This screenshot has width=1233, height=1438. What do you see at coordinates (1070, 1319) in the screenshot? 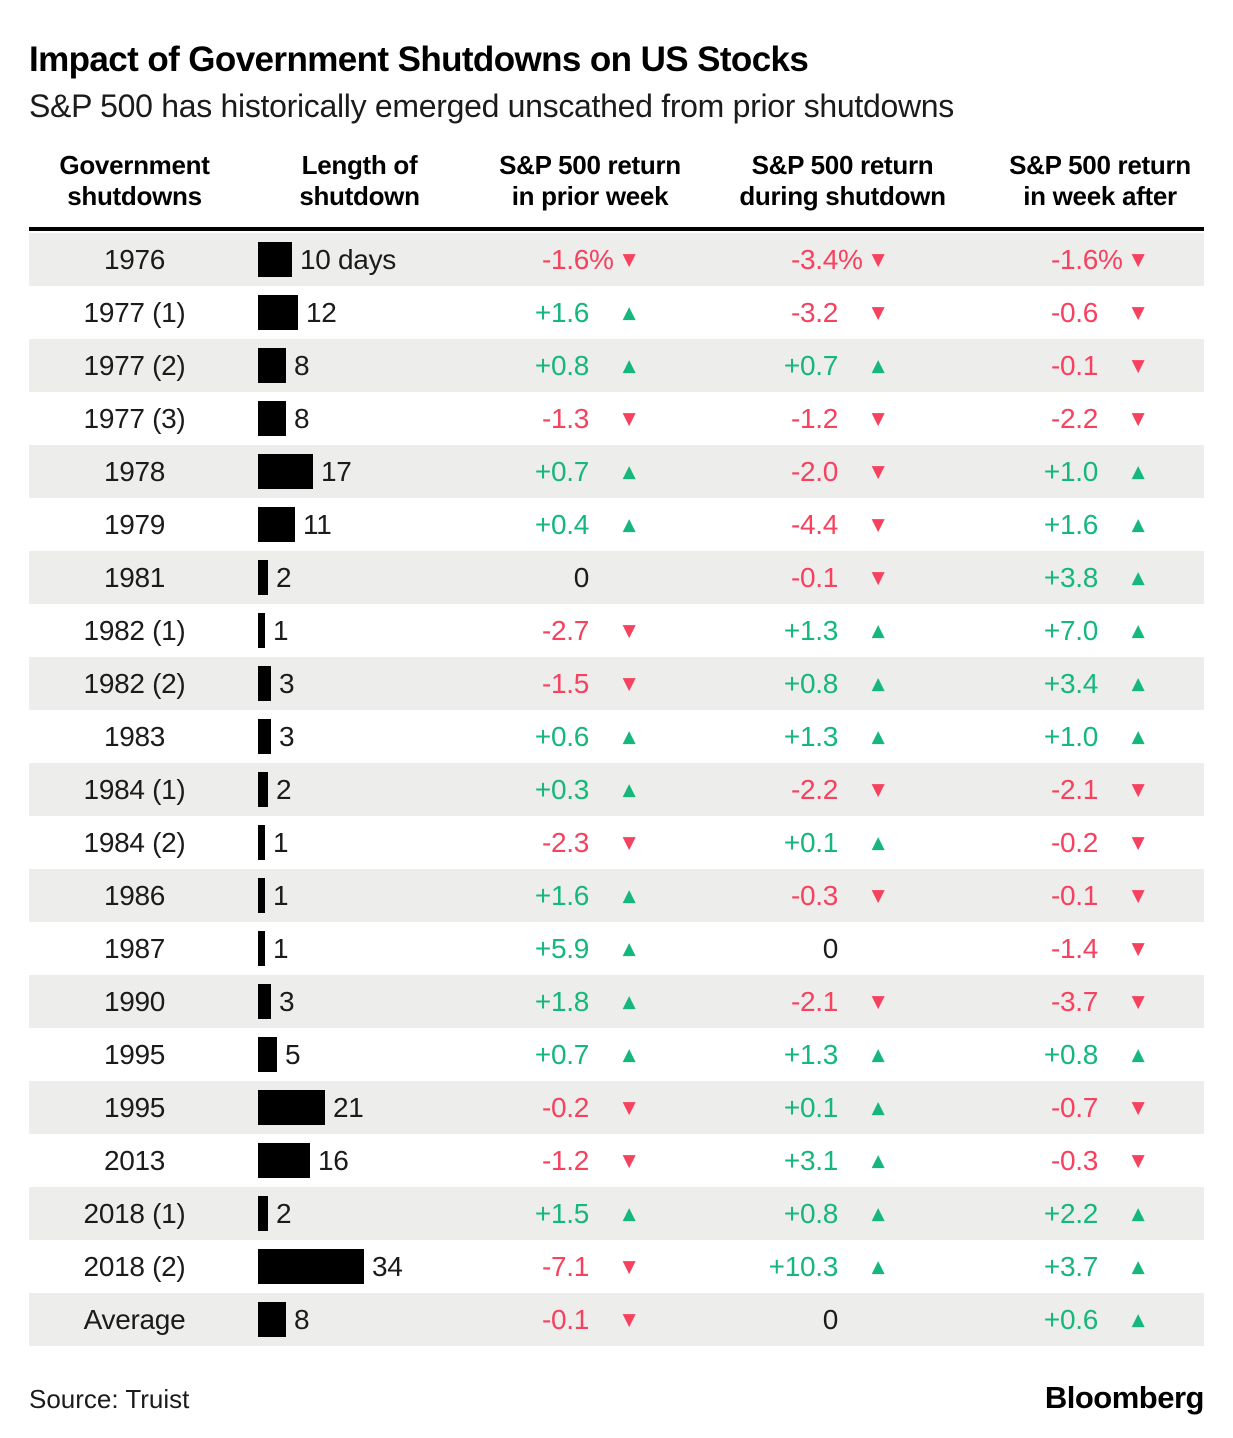
I see `return-value: +0.6` at bounding box center [1070, 1319].